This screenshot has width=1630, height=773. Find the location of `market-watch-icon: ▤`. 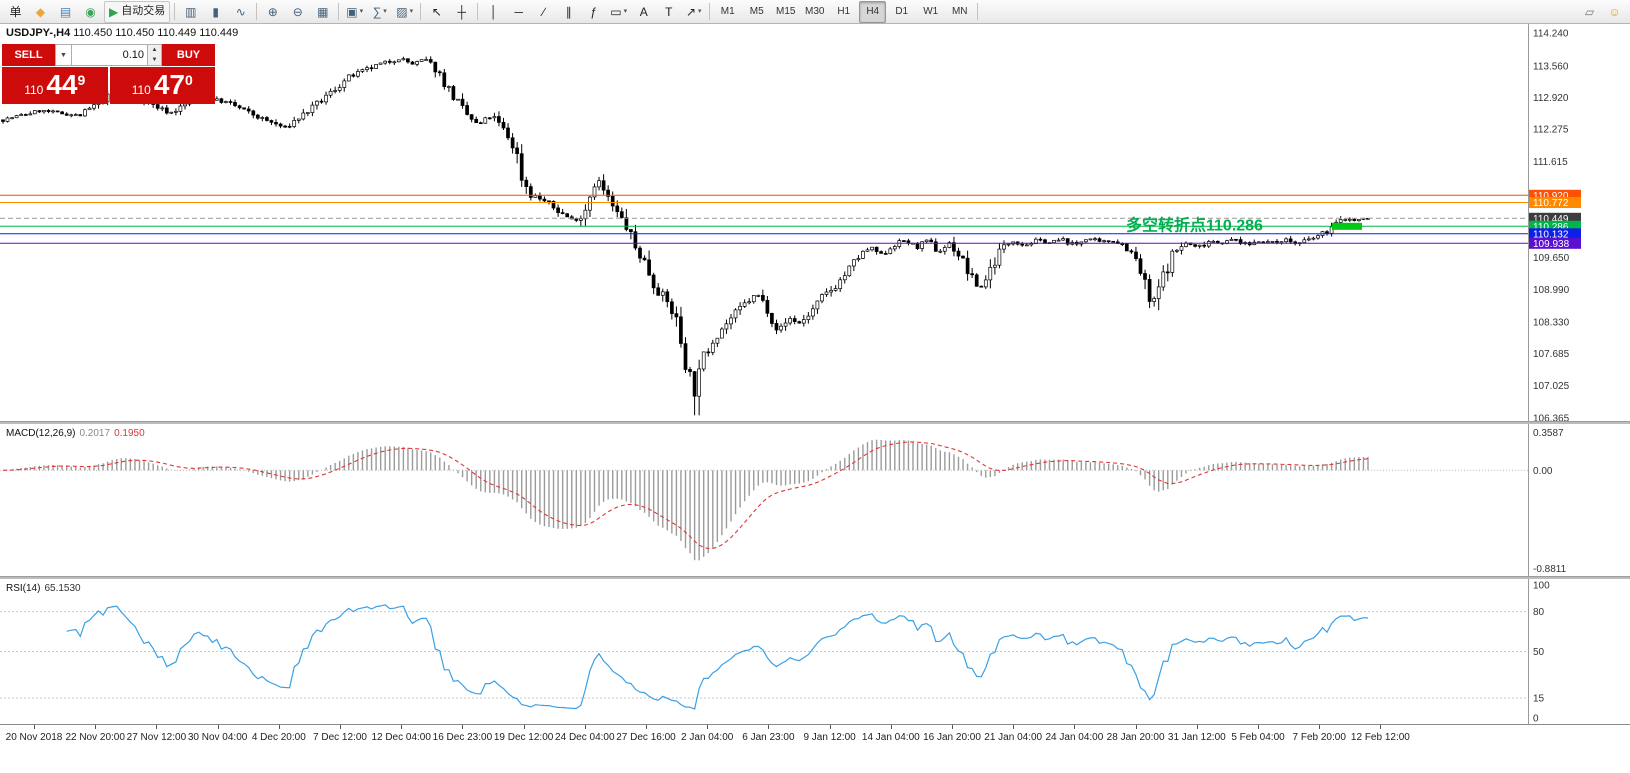

market-watch-icon: ▤ is located at coordinates (65, 11).